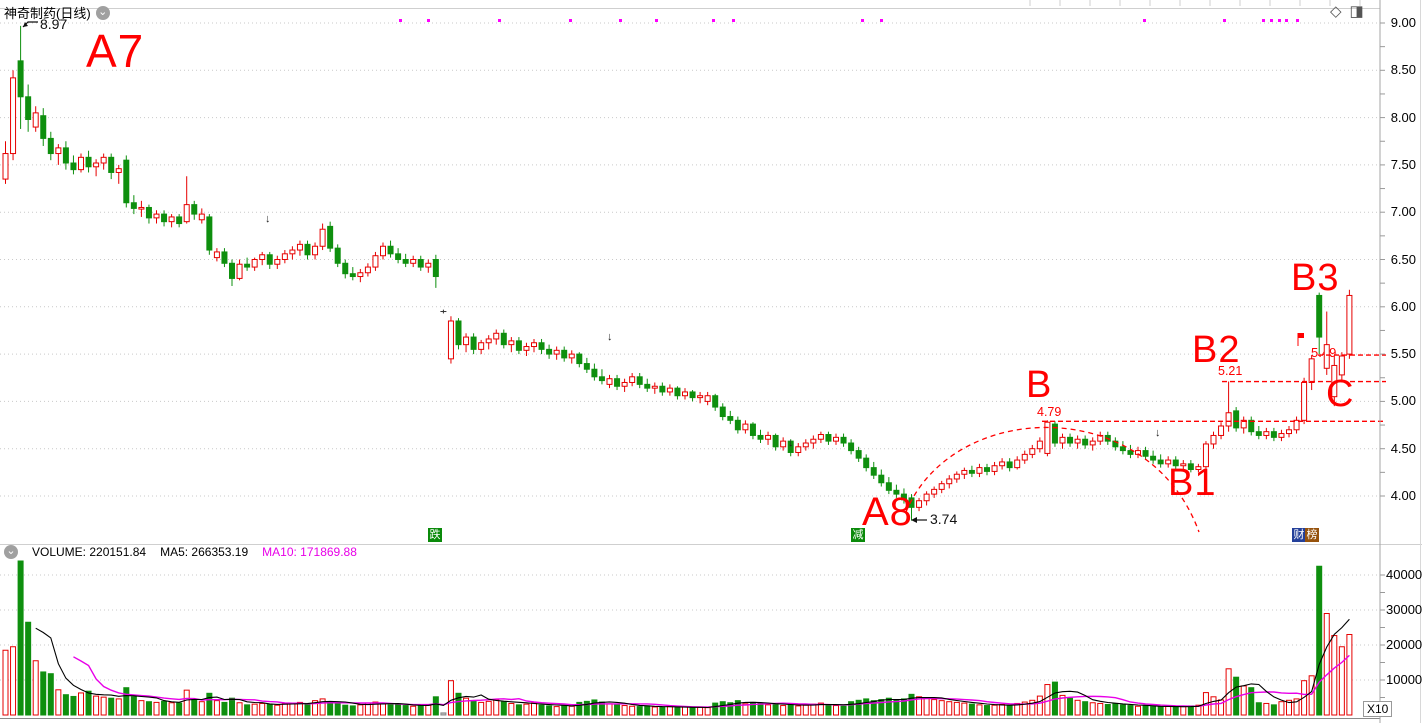 Image resolution: width=1422 pixels, height=723 pixels. What do you see at coordinates (54, 24) in the screenshot?
I see `high-price-tag: 8.97` at bounding box center [54, 24].